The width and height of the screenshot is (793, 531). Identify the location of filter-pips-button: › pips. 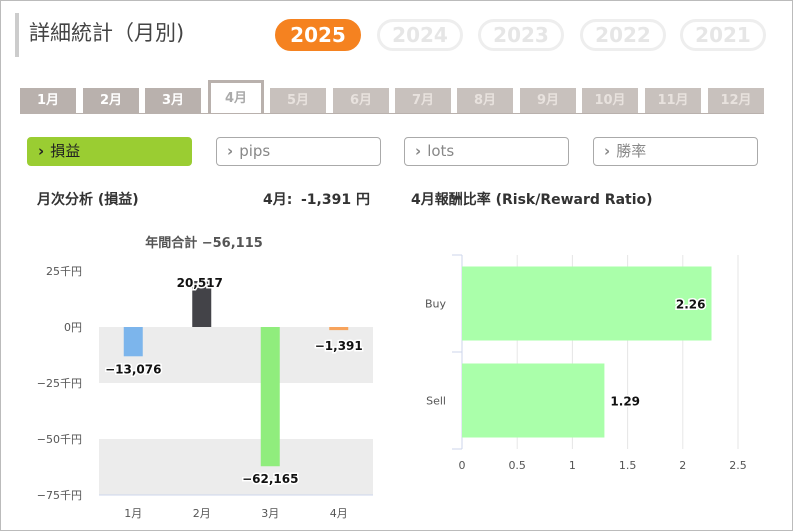
(298, 151).